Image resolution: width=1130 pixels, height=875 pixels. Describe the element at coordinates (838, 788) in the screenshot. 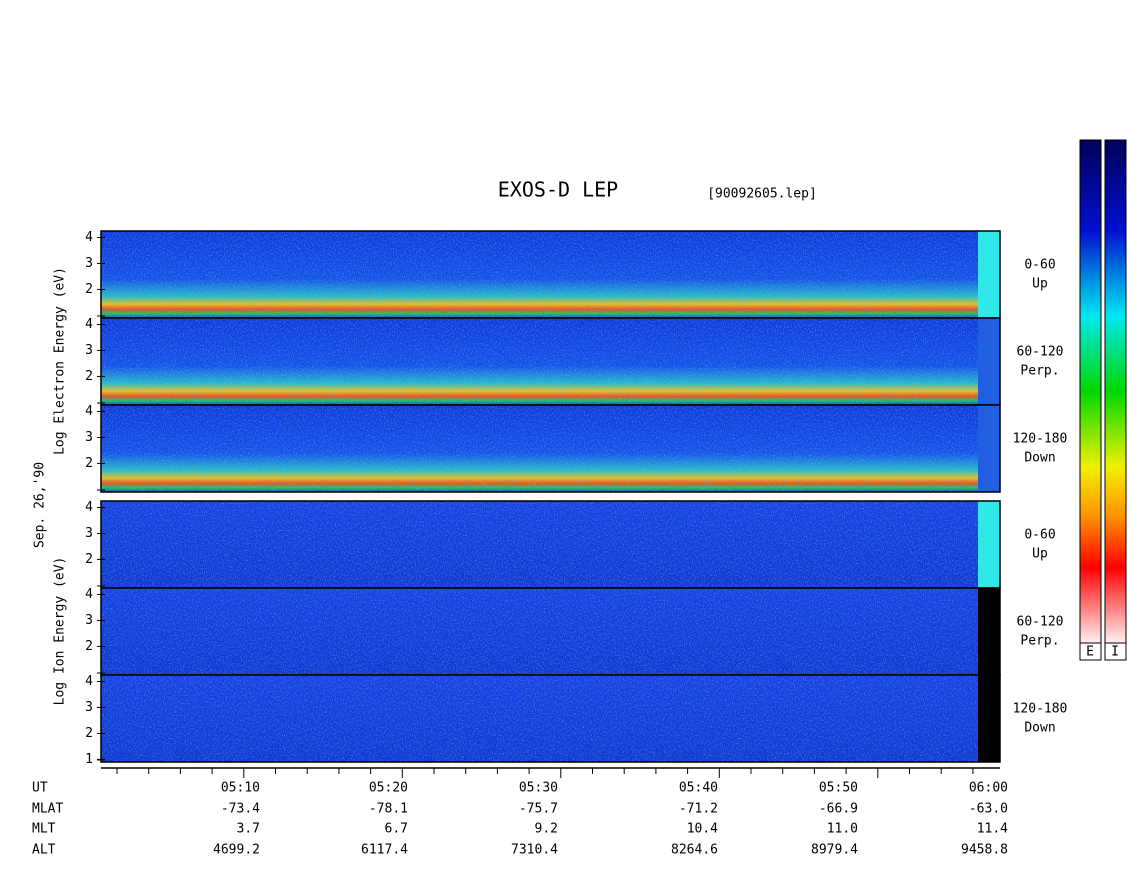

I see `ephemeris-value: 05:50` at that location.